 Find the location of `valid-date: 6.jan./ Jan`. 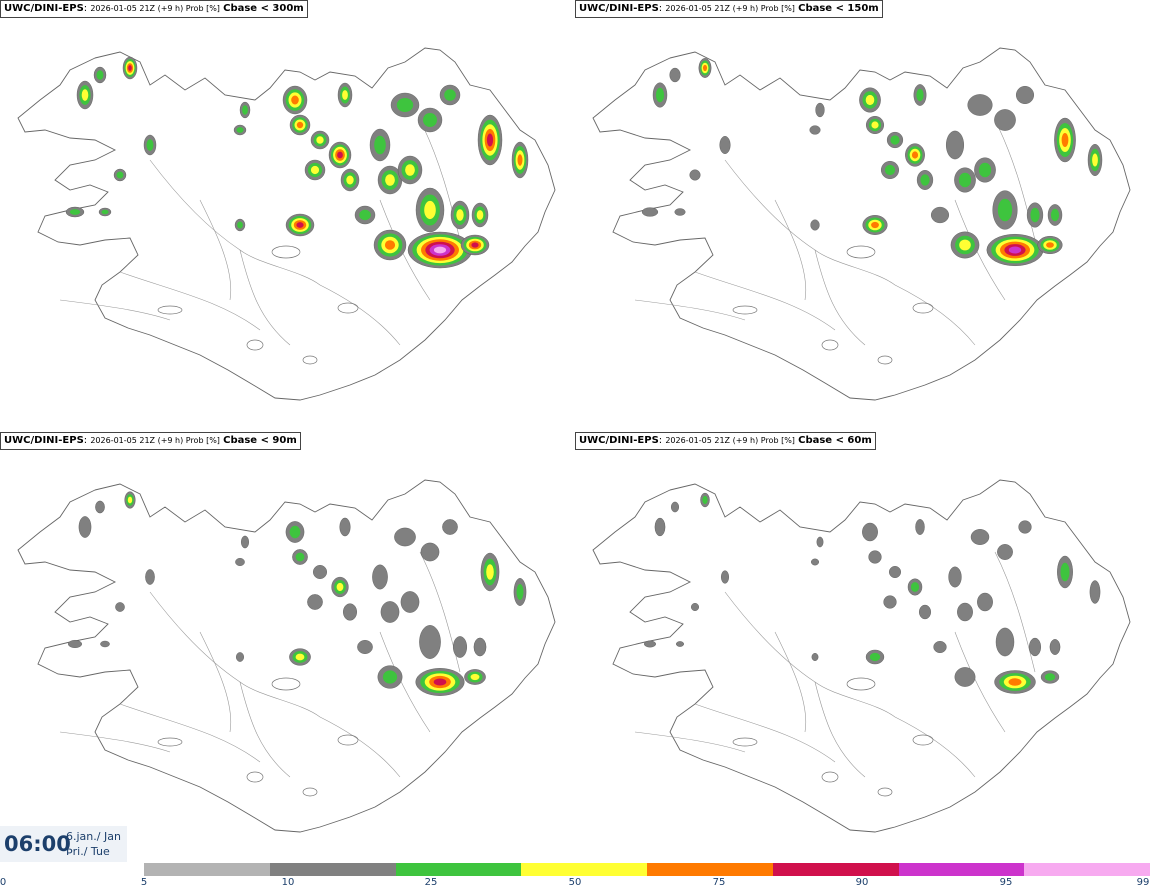

valid-date: 6.jan./ Jan is located at coordinates (93, 836).